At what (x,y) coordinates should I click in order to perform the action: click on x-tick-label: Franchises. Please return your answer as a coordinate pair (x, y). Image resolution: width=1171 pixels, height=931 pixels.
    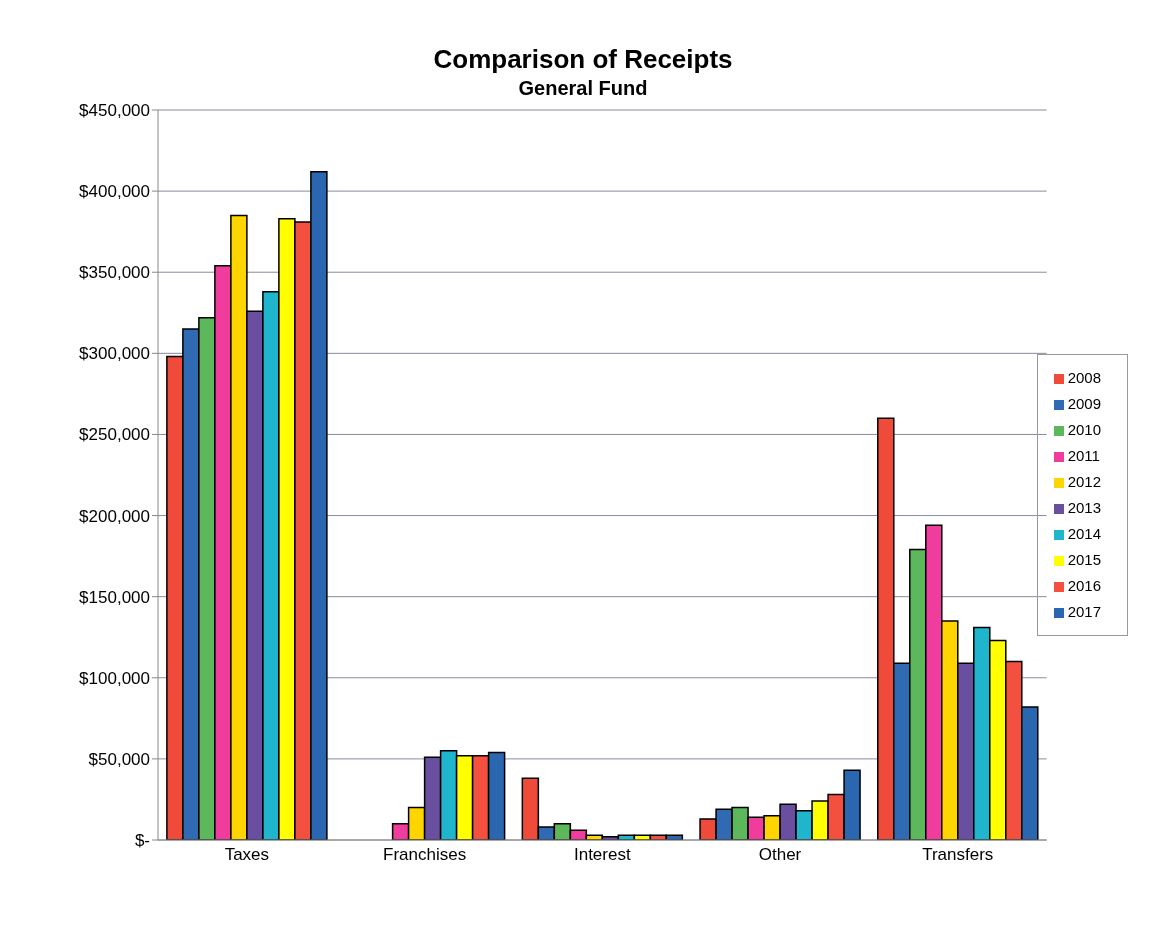
    Looking at the image, I should click on (425, 855).